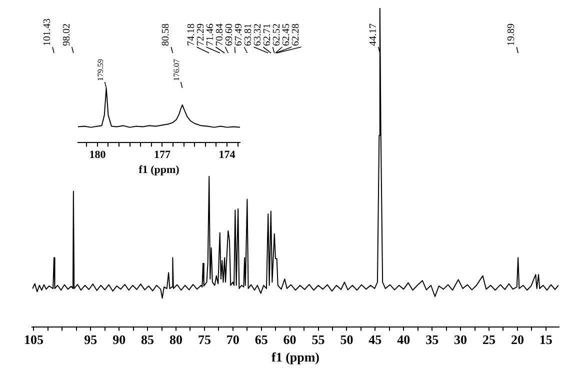  I want to click on x-tick-label: 45, so click(375, 339).